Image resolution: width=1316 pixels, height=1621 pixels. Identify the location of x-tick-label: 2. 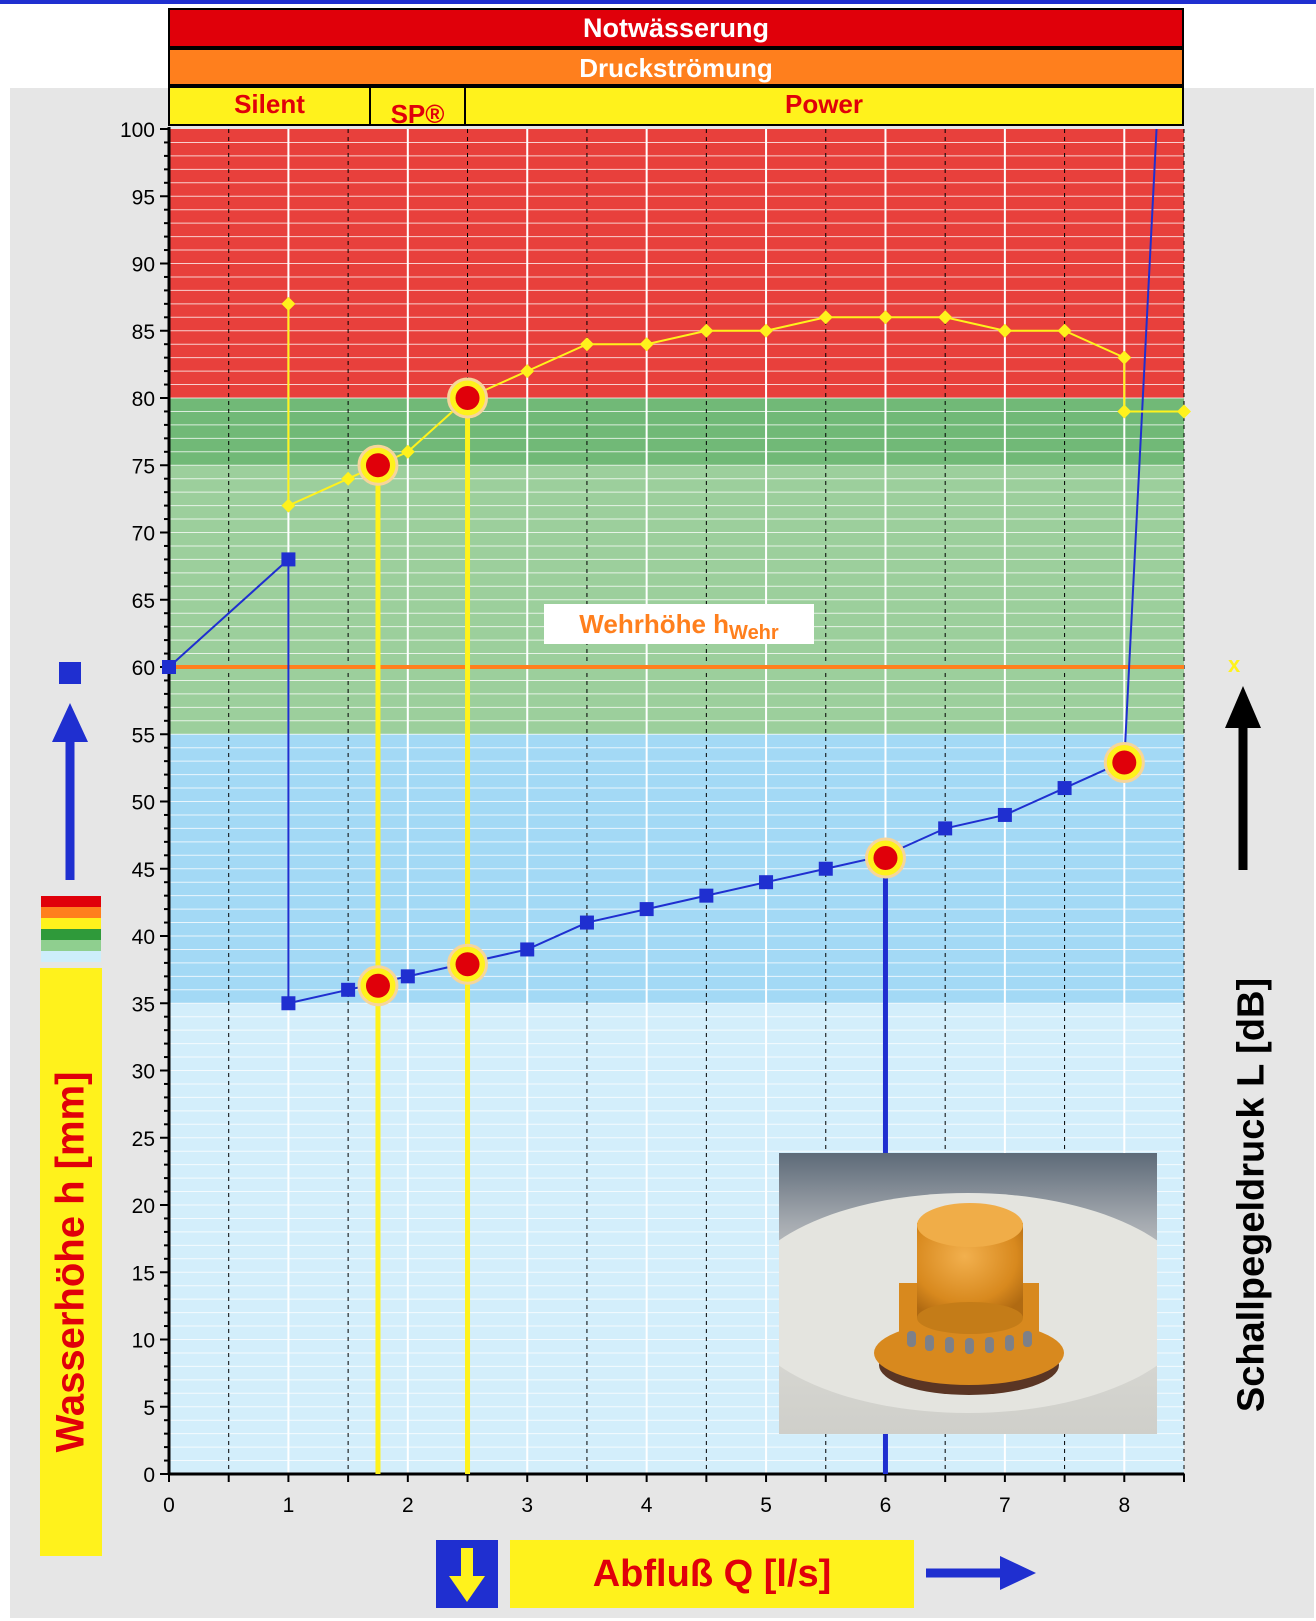
(408, 1505).